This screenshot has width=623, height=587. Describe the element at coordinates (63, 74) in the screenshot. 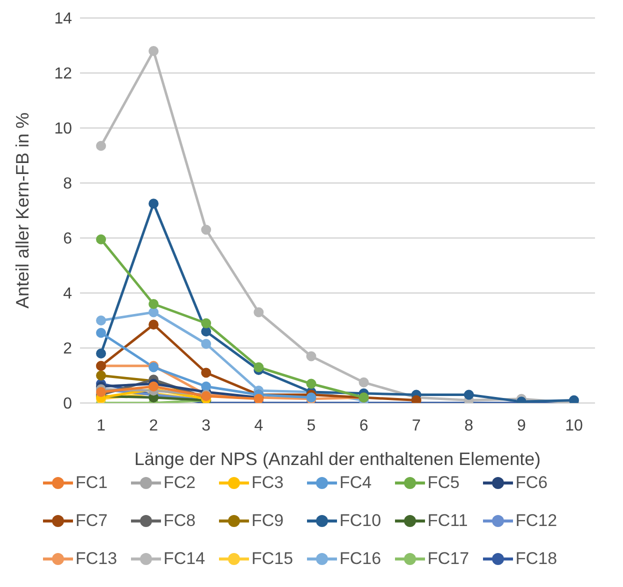

I see `y-tick-label: 12` at that location.